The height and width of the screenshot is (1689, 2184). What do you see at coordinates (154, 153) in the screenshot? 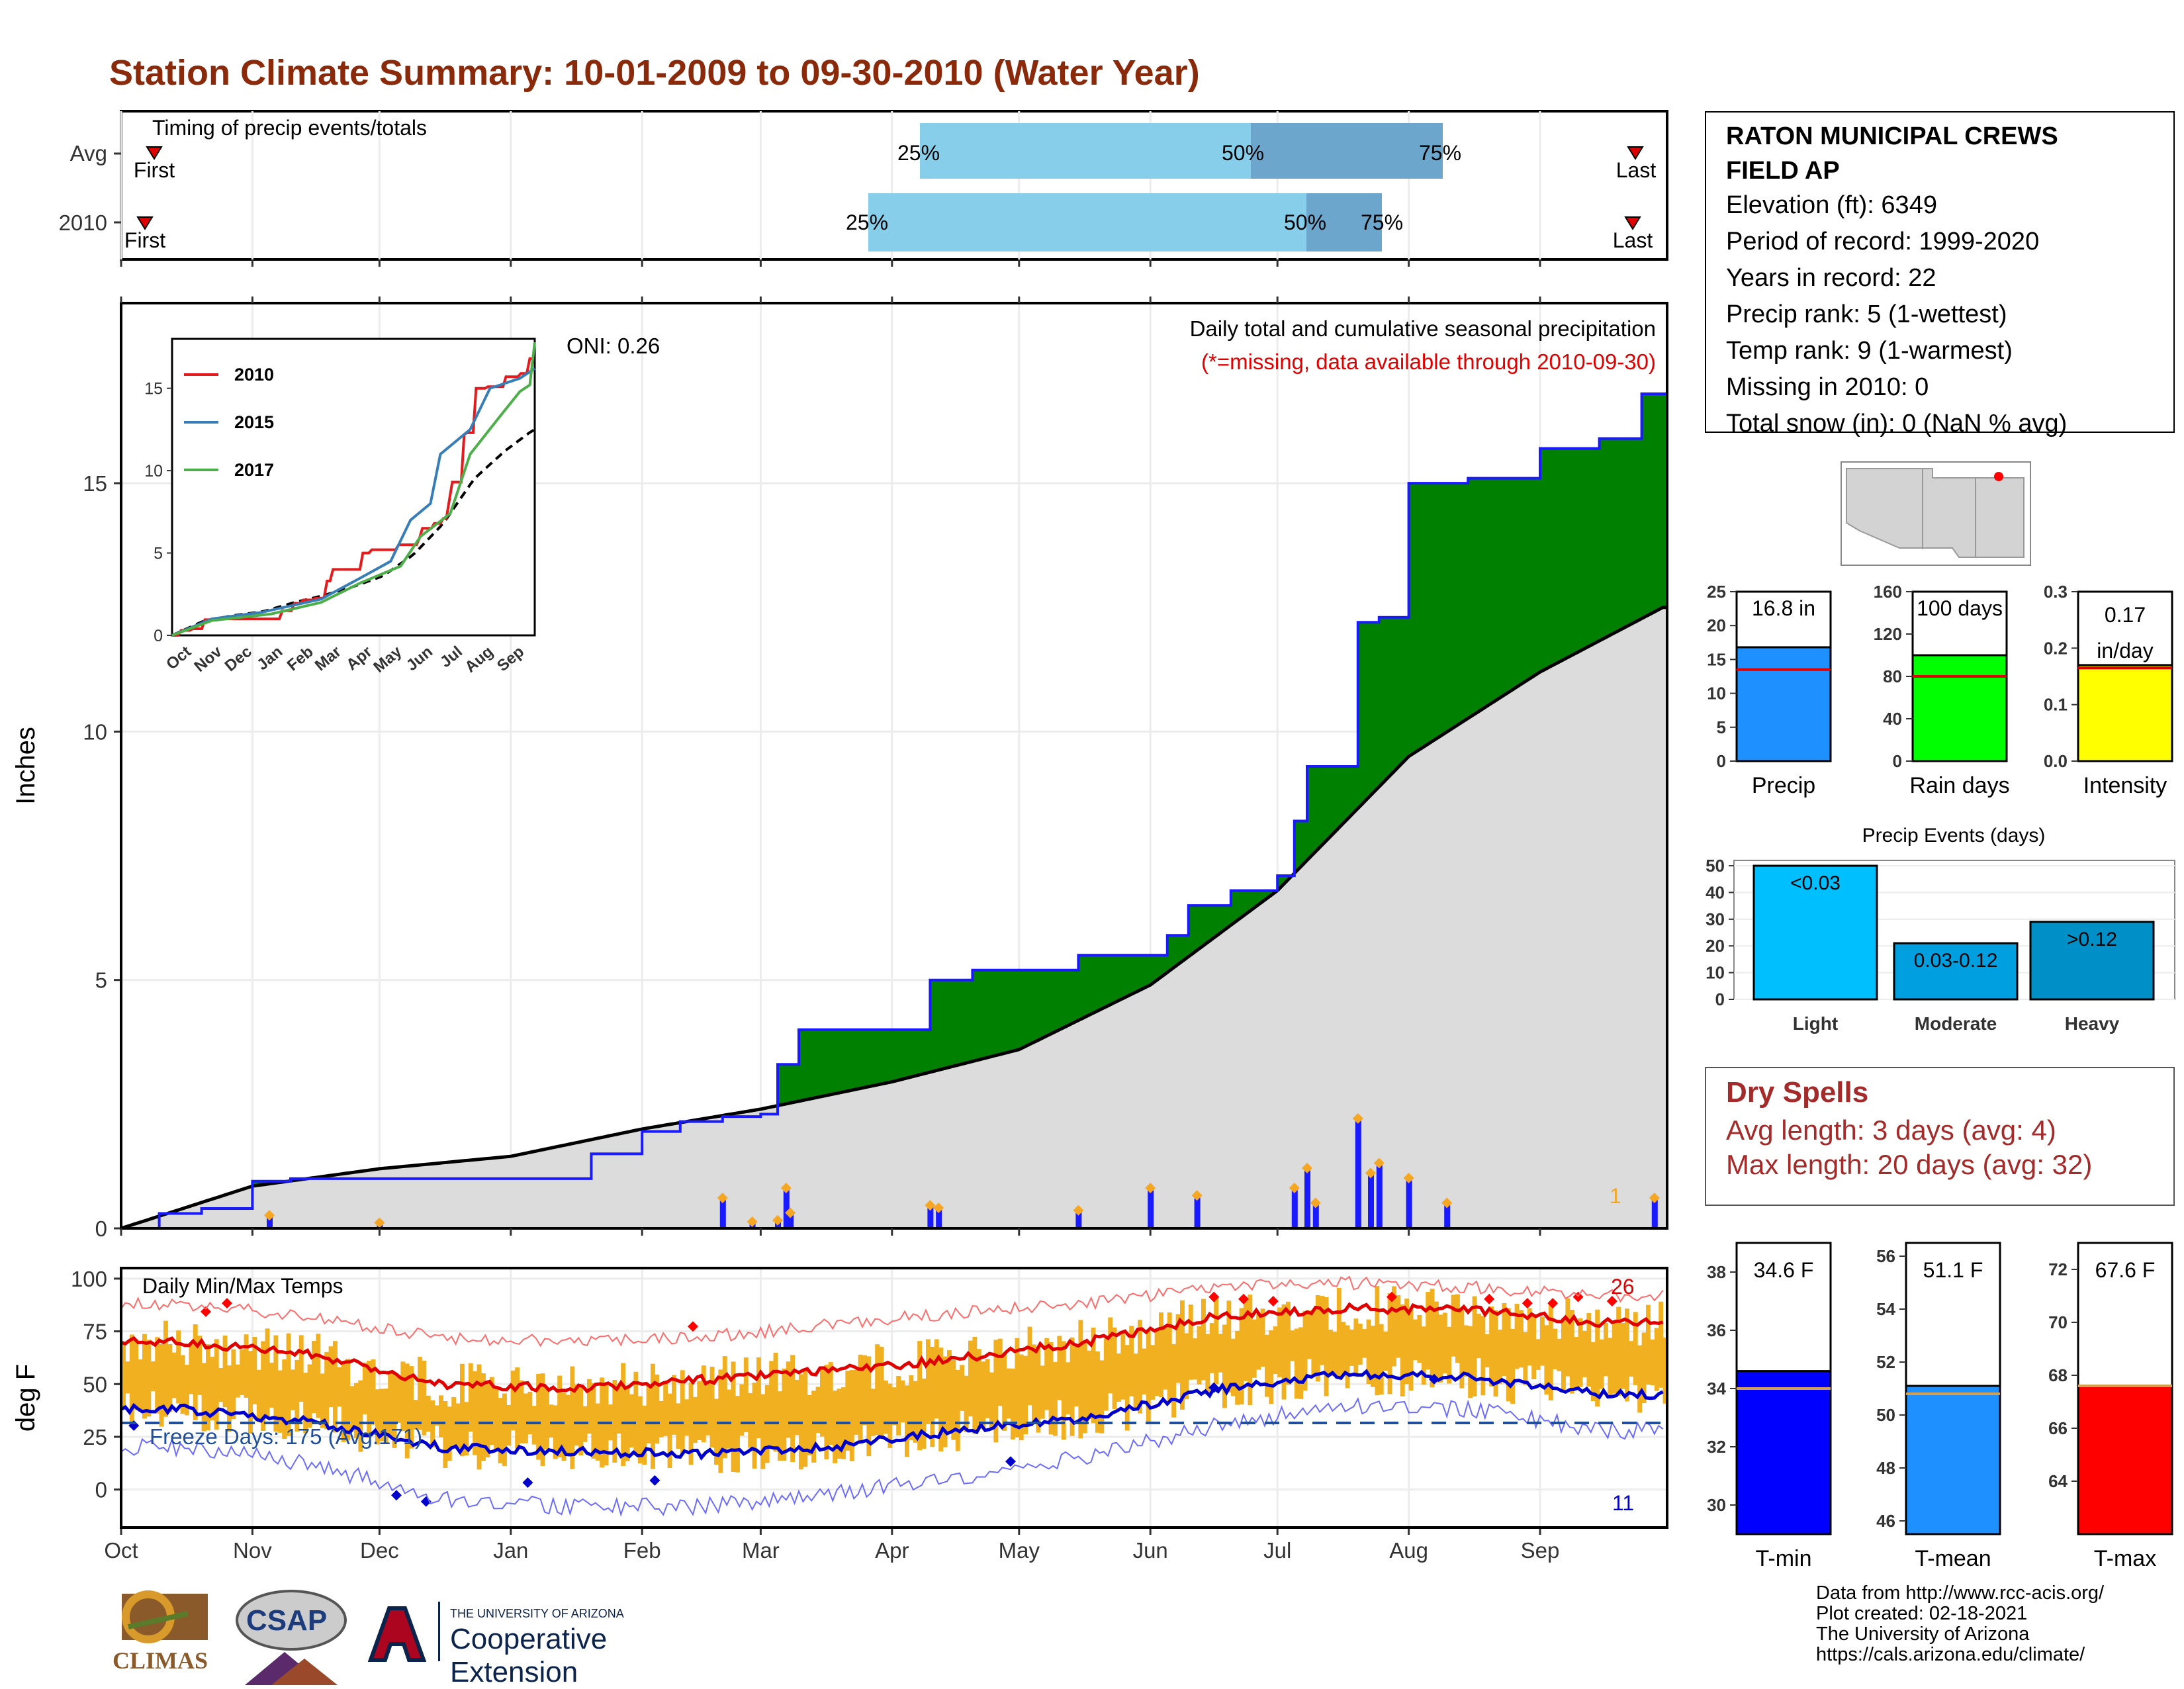
I see `first-marker-avg` at bounding box center [154, 153].